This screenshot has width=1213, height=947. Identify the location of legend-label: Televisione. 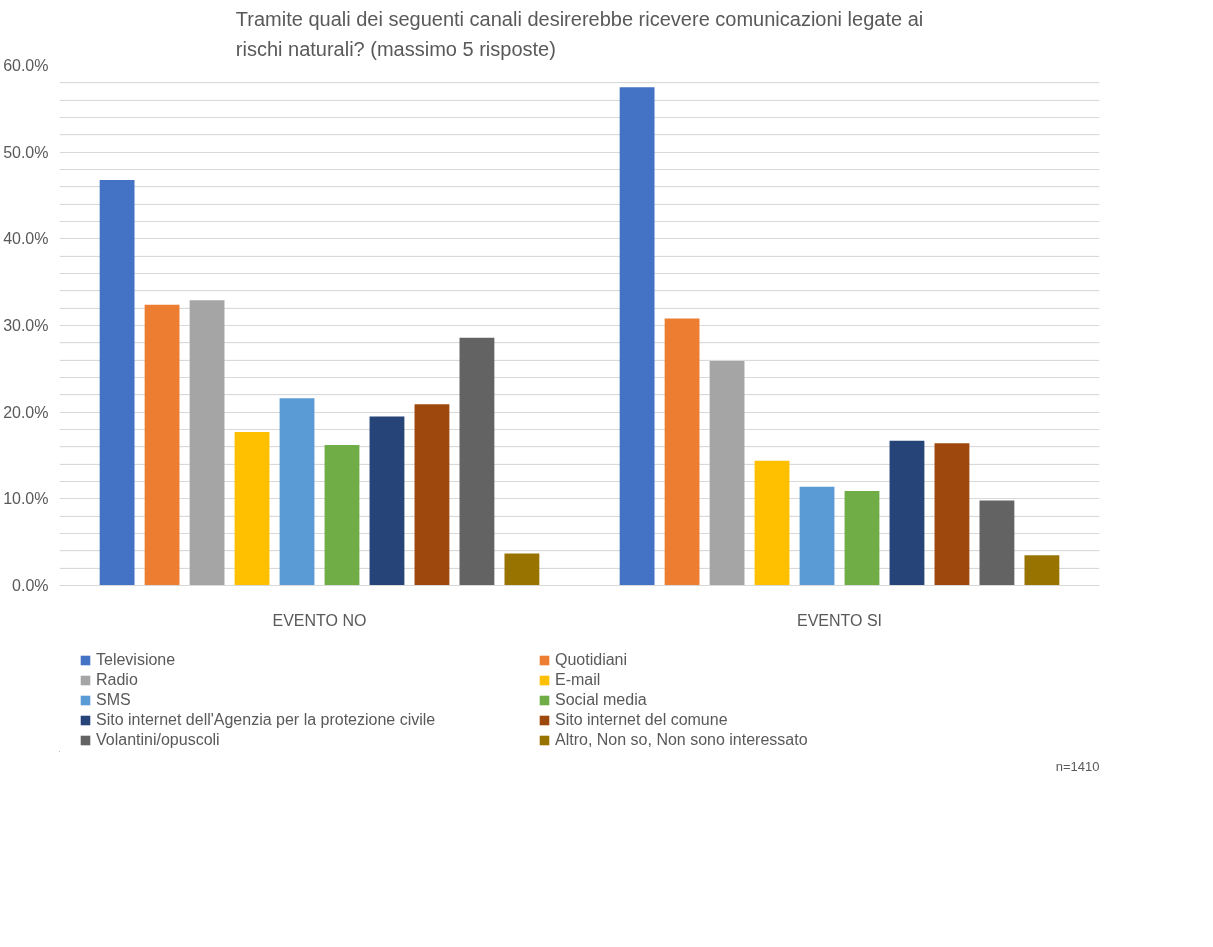
(136, 660).